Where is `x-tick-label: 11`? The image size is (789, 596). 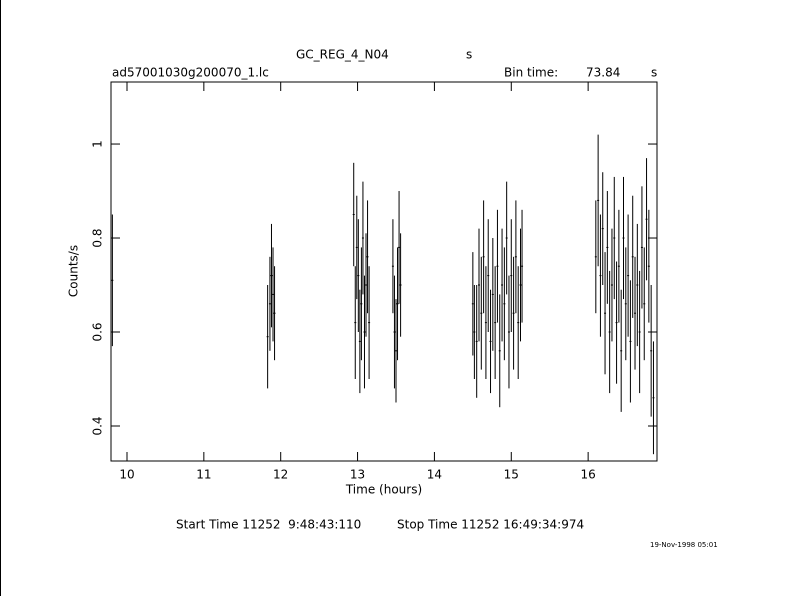 x-tick-label: 11 is located at coordinates (203, 475).